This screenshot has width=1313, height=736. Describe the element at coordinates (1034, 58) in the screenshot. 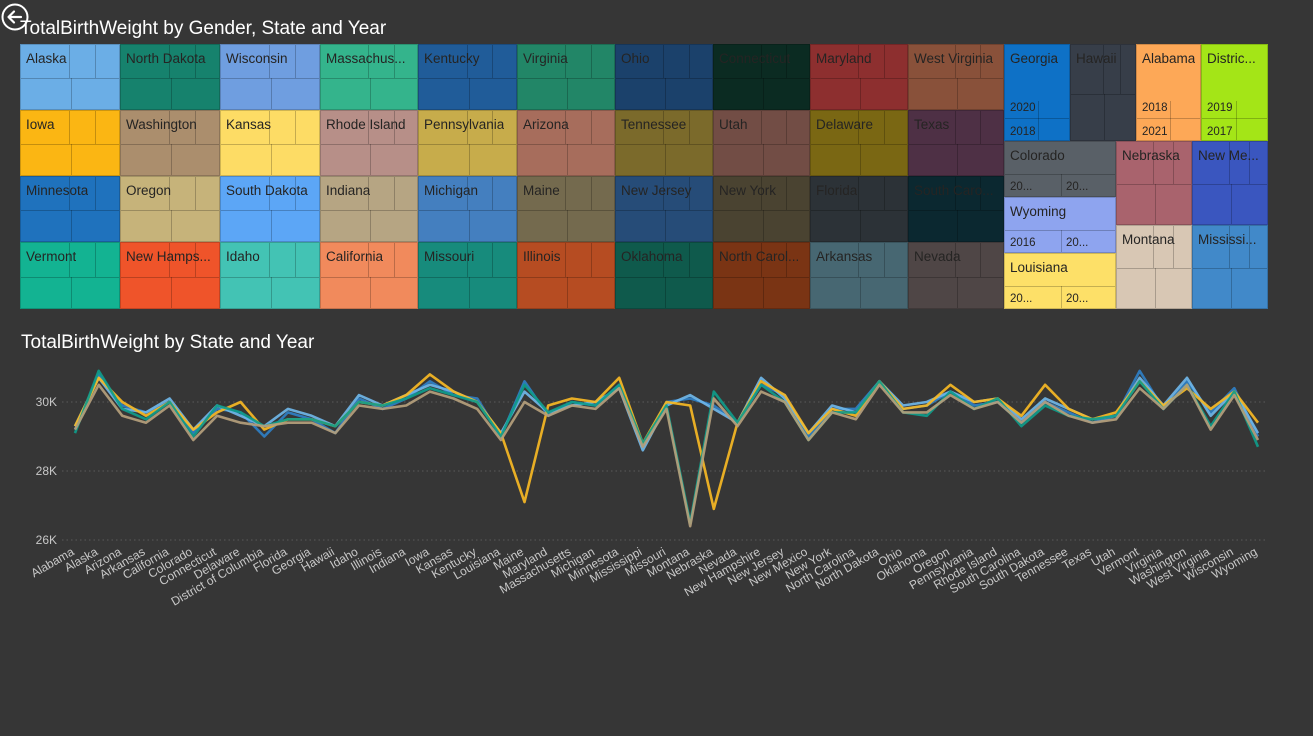

I see `tile-label: Georgia` at that location.